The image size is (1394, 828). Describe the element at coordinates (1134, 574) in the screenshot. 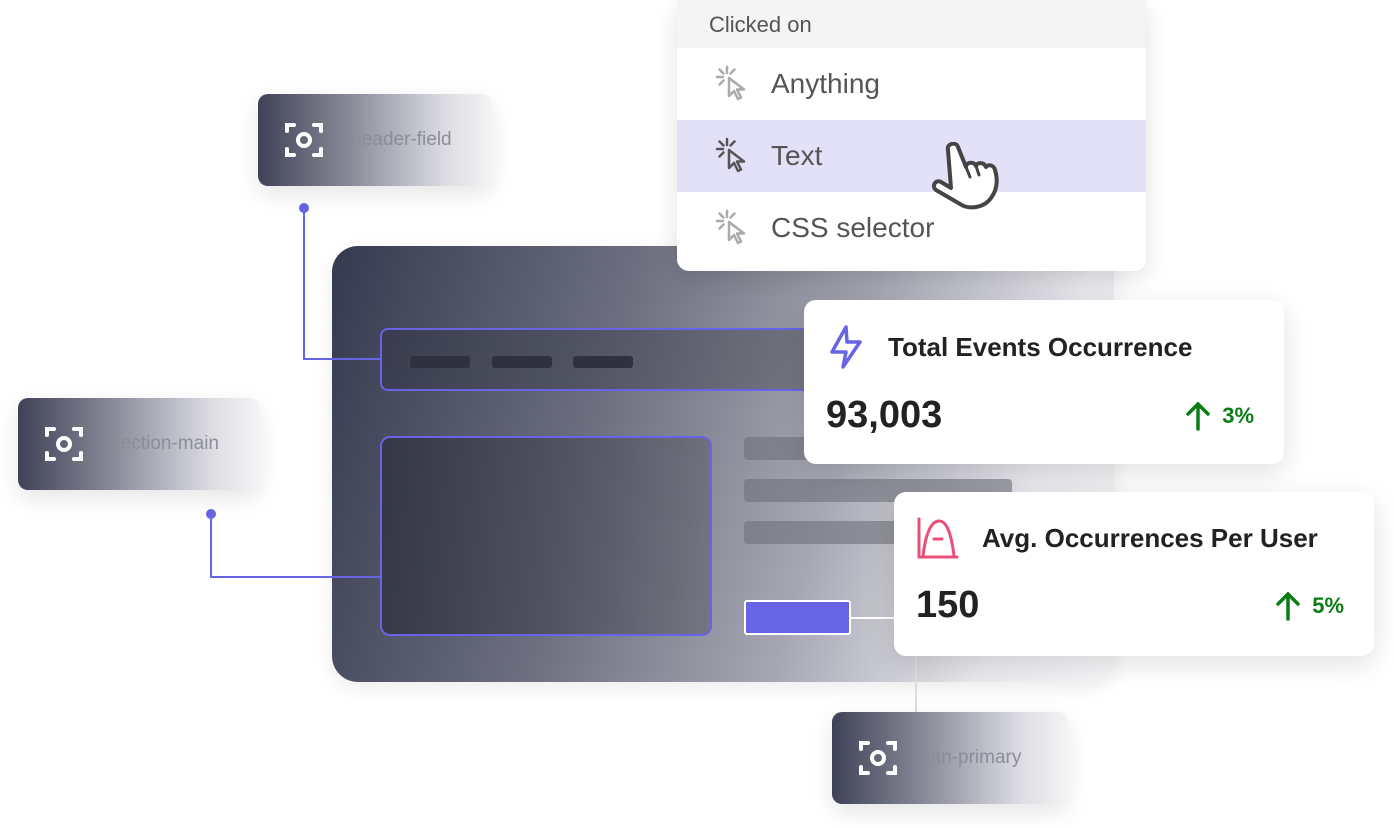

I see `metric-card-avg-occurrences: Avg. Occurrences Per User 150 5%` at that location.